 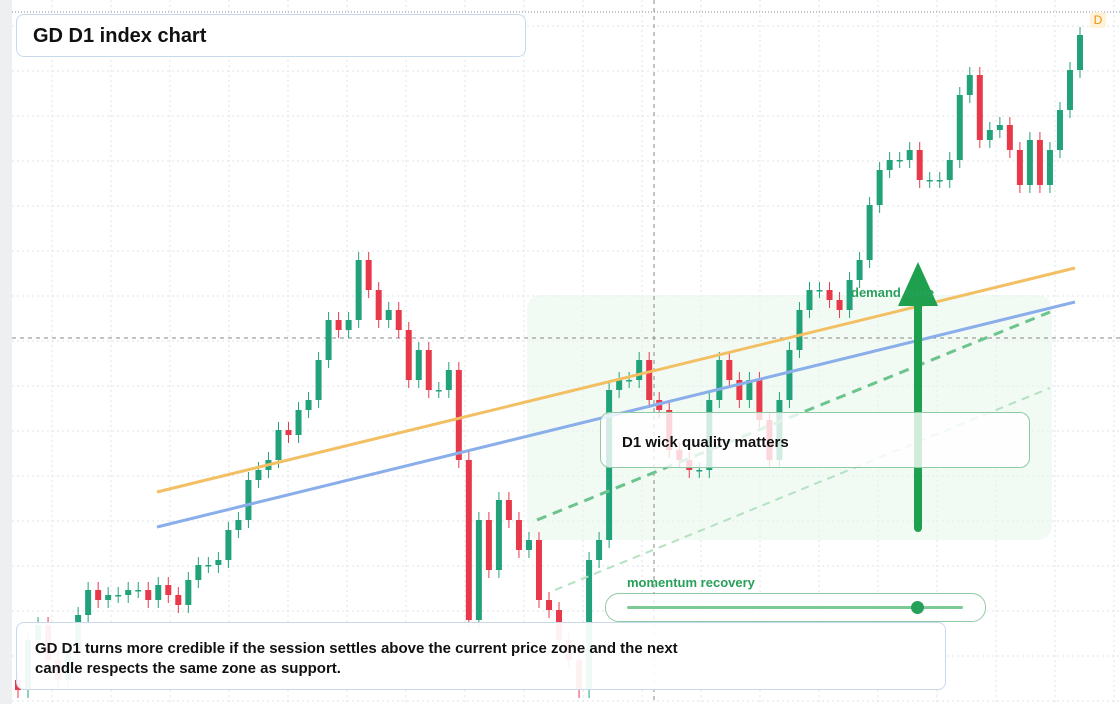 What do you see at coordinates (917, 607) in the screenshot?
I see `slider-knob` at bounding box center [917, 607].